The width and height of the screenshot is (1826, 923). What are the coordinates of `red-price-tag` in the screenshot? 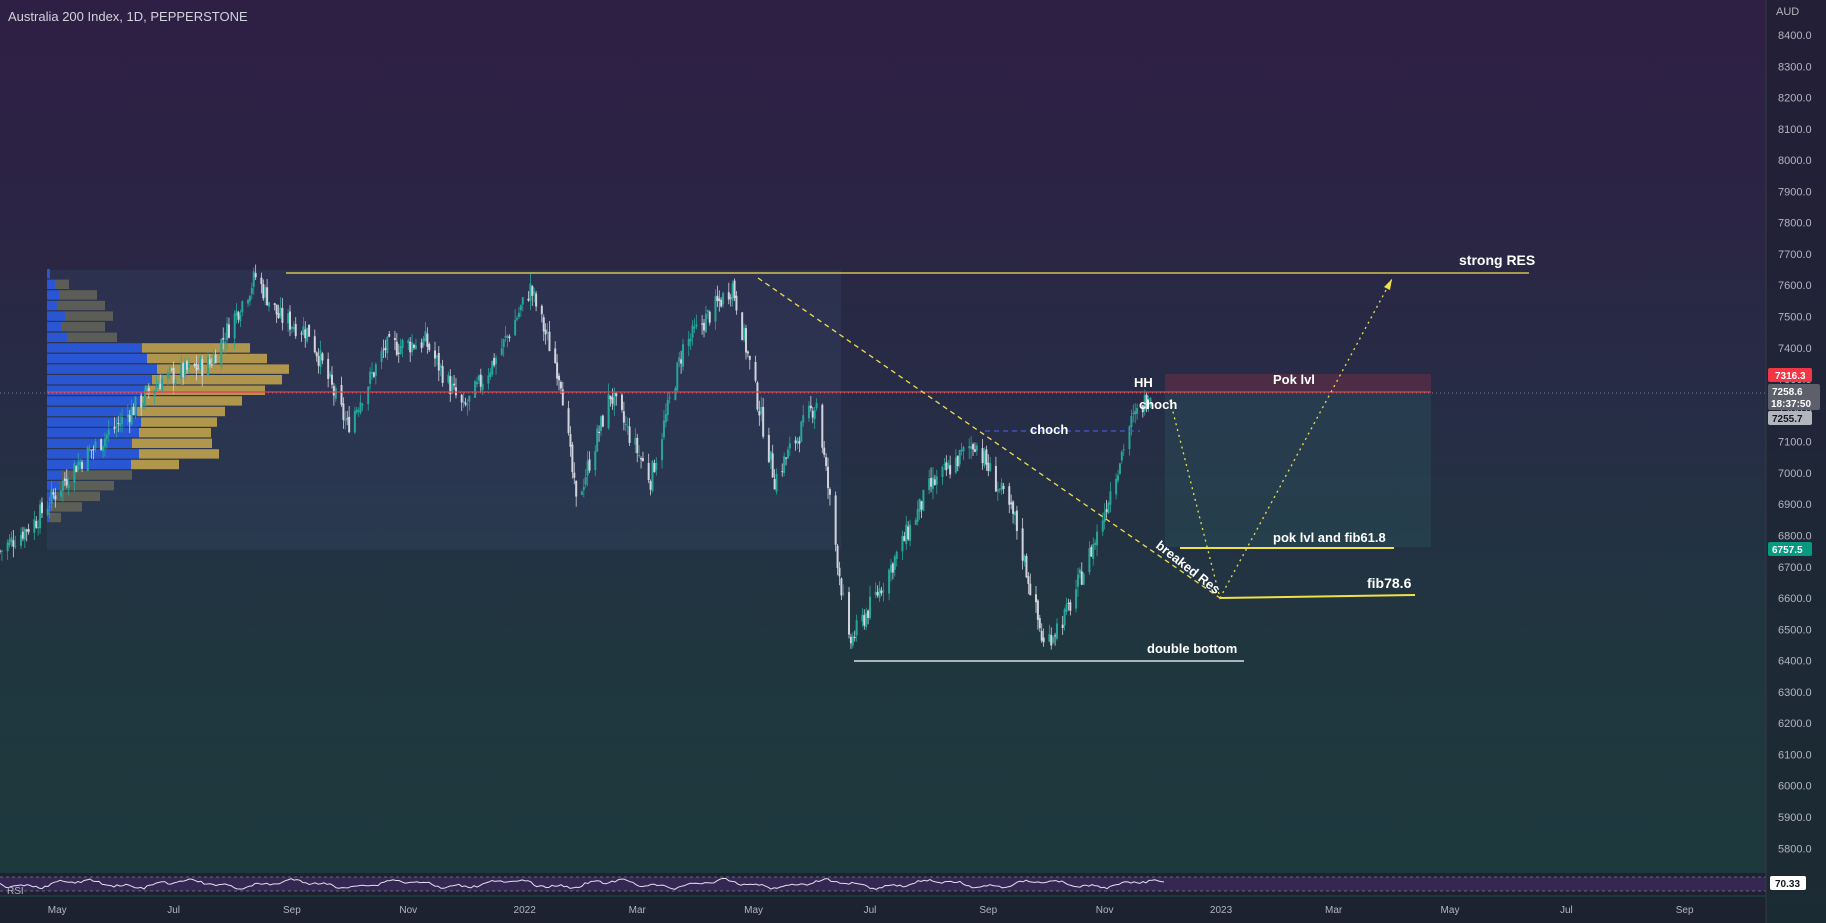 It's located at (1790, 375).